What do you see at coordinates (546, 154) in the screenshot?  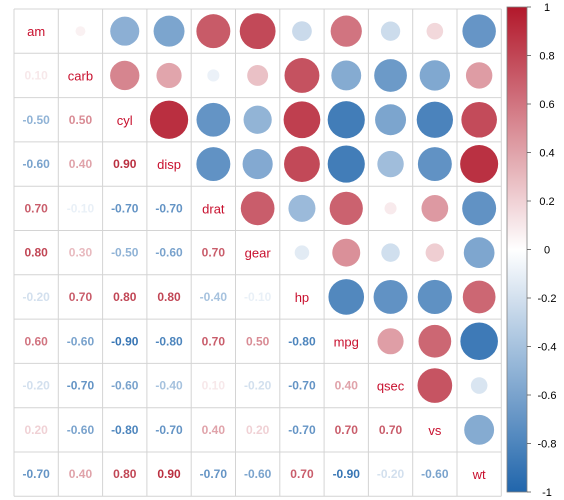 I see `colorbar-tick-label: 0.4` at bounding box center [546, 154].